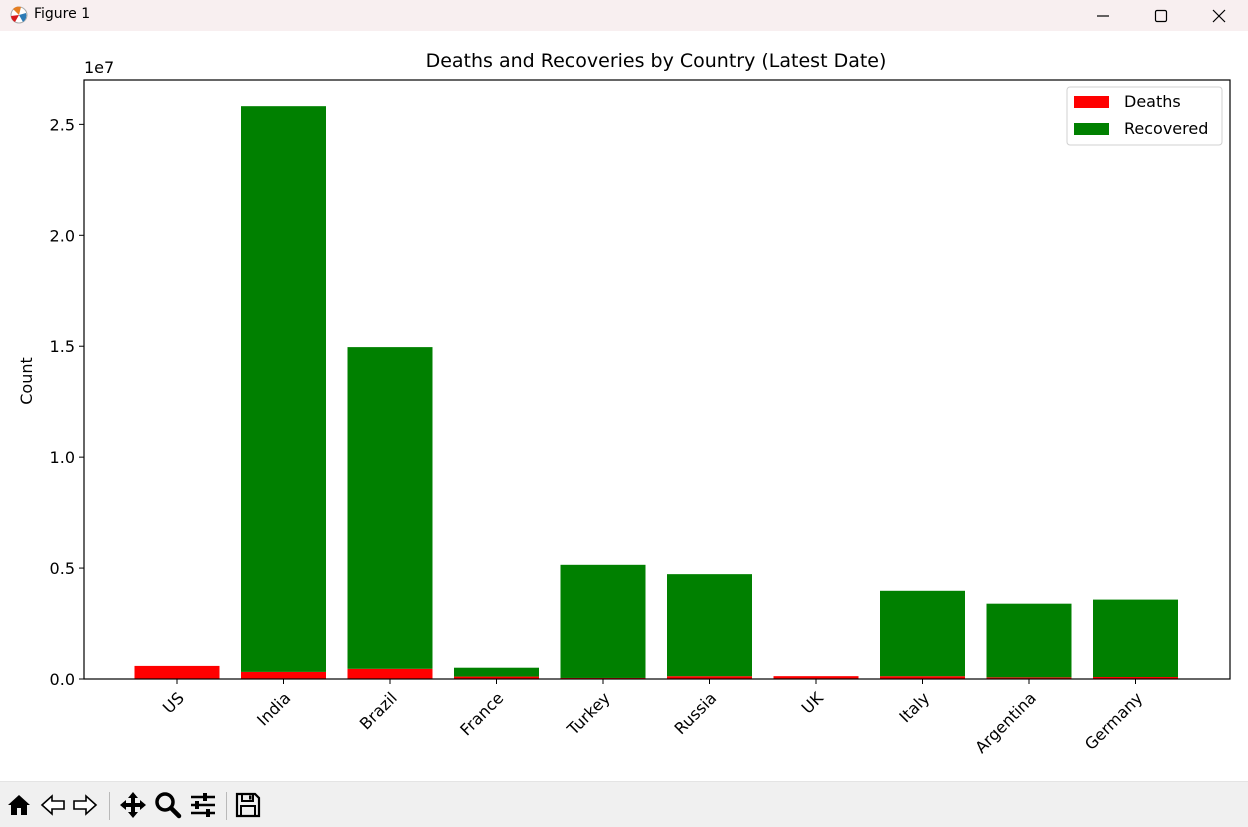  What do you see at coordinates (1113, 720) in the screenshot?
I see `x-tick-label: Germany` at bounding box center [1113, 720].